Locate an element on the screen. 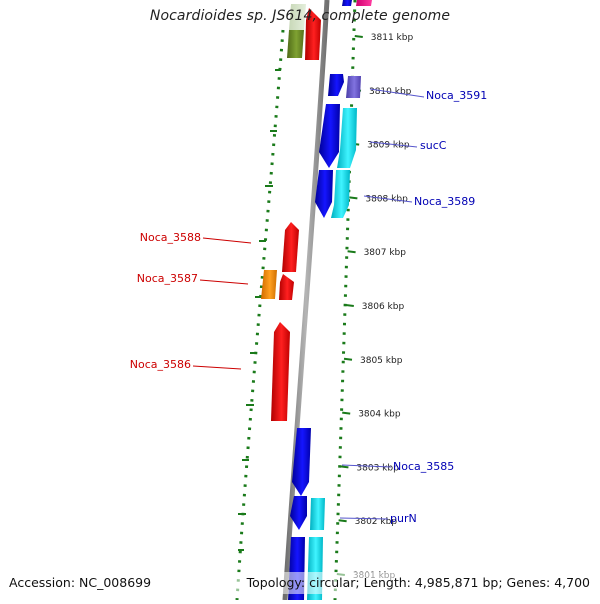  scale-tick-label: 3803 kbp is located at coordinates (377, 468).